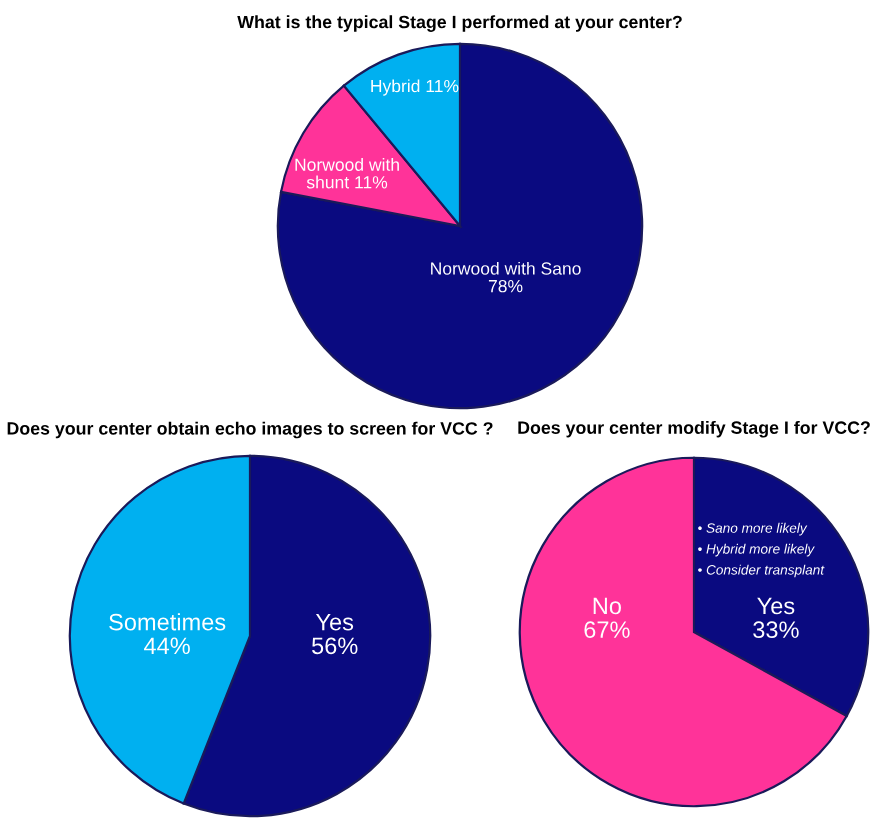 The height and width of the screenshot is (826, 880). What do you see at coordinates (694, 429) in the screenshot?
I see `chart-title: Does your center modify Stage I for VCC?` at bounding box center [694, 429].